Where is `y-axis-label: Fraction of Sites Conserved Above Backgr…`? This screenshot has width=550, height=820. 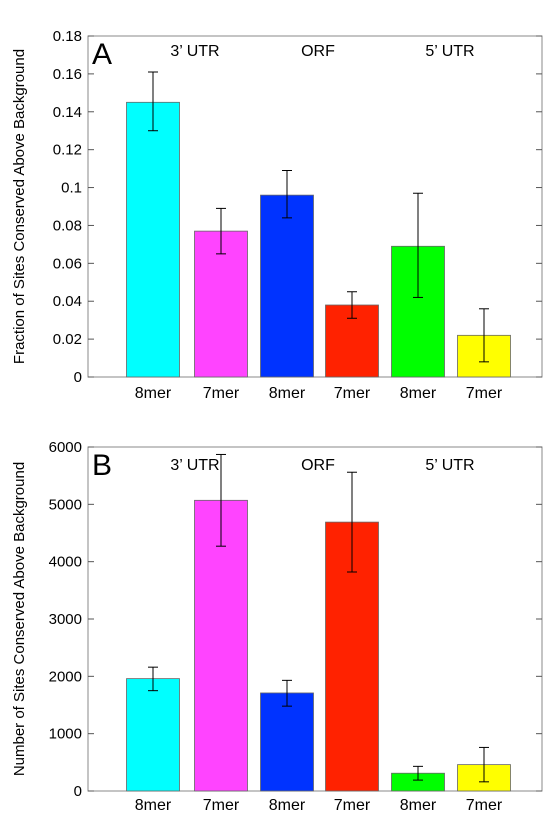 y-axis-label: Fraction of Sites Conserved Above Backgr… is located at coordinates (19, 206).